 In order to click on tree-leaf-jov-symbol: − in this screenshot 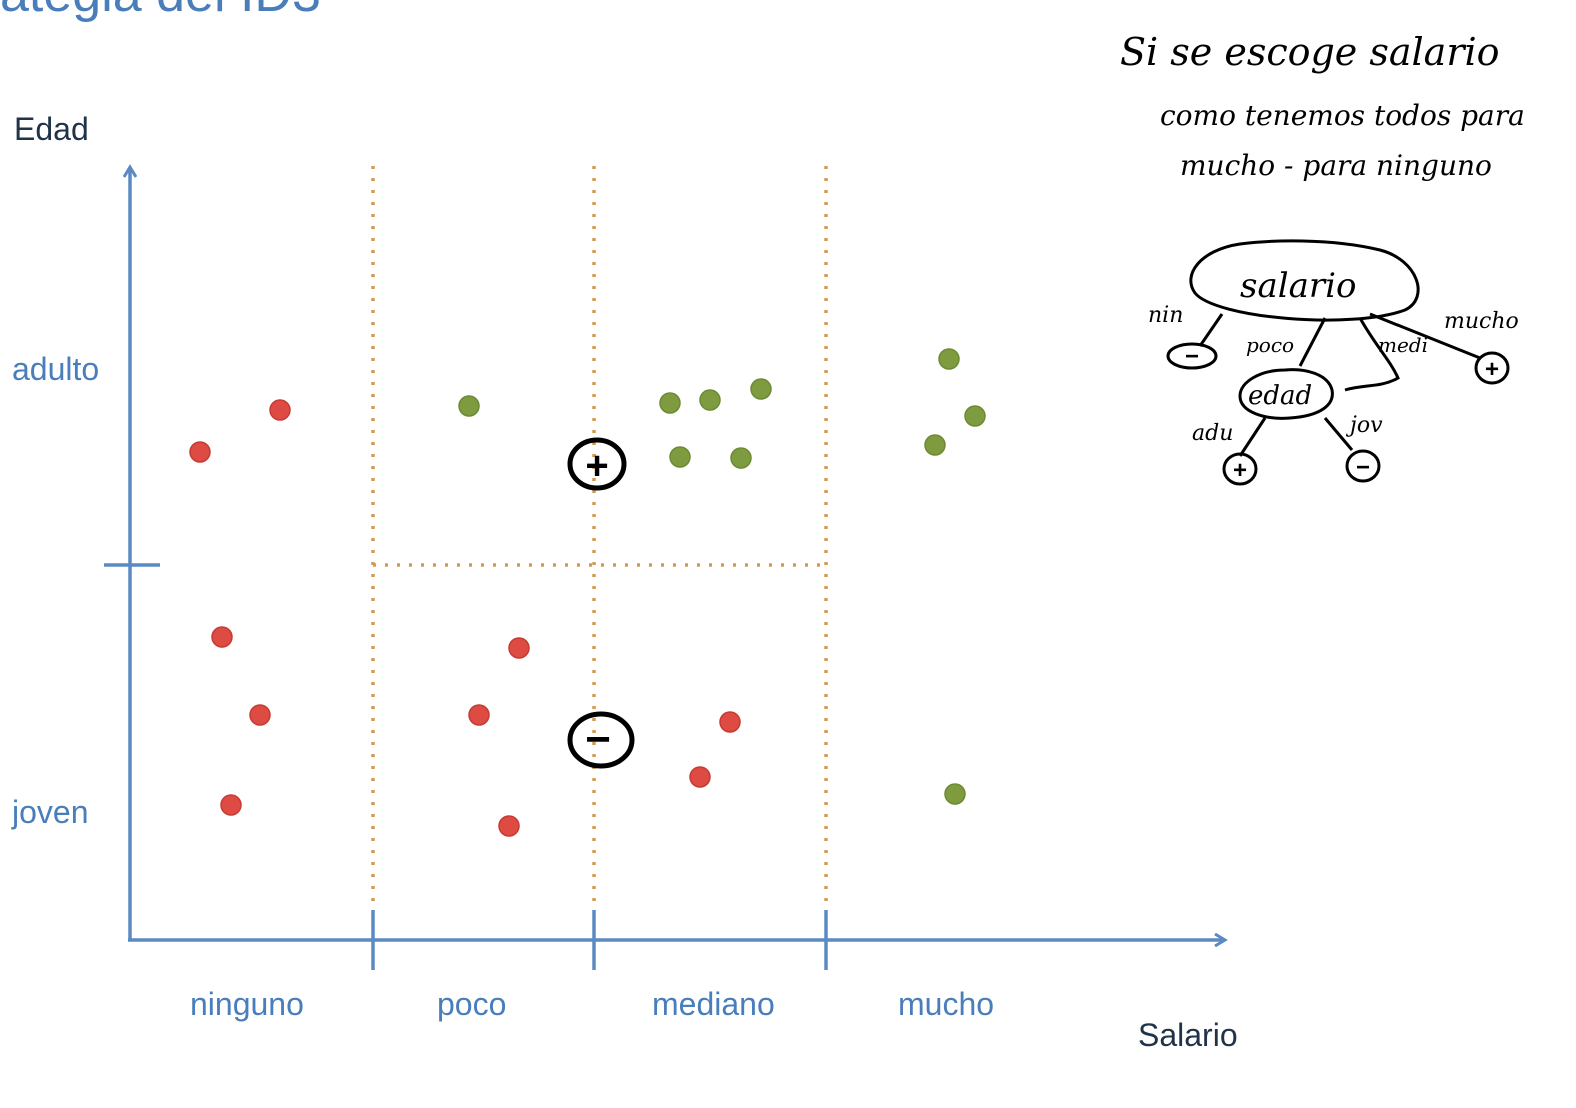, I will do `click(1363, 467)`.